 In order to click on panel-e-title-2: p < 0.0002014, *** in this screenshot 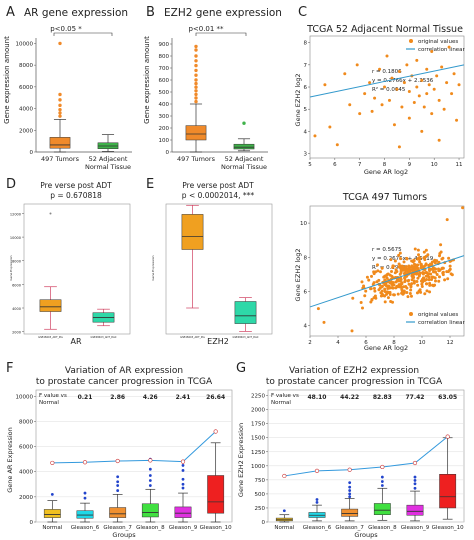, I will do `click(218, 195)`.